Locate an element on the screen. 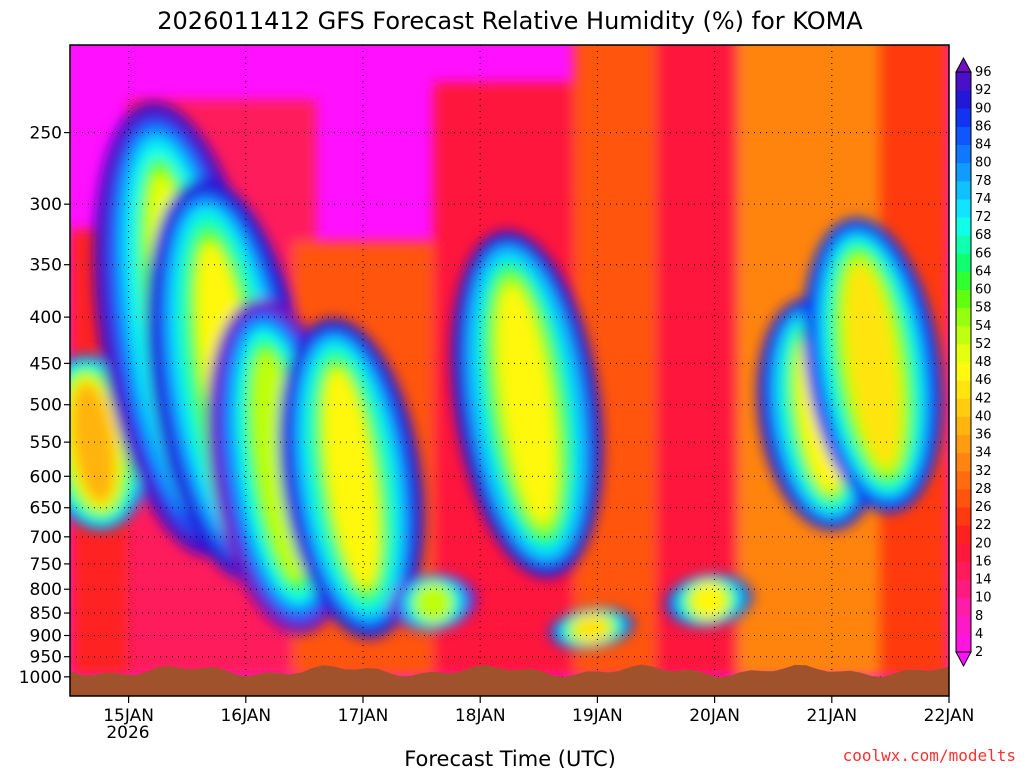  colorbar-label-34: 34 is located at coordinates (983, 453).